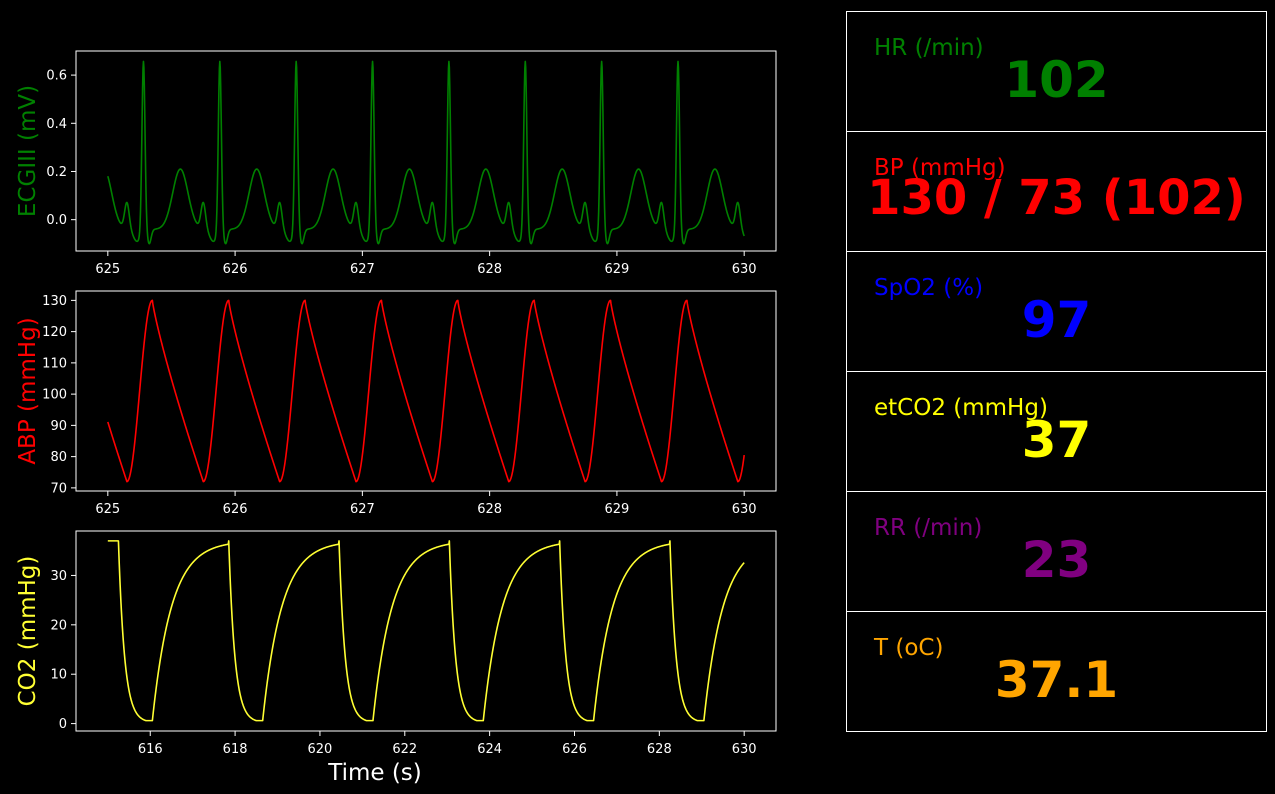 The image size is (1275, 794). What do you see at coordinates (1056, 80) in the screenshot?
I see `vital-hr-value: 102` at bounding box center [1056, 80].